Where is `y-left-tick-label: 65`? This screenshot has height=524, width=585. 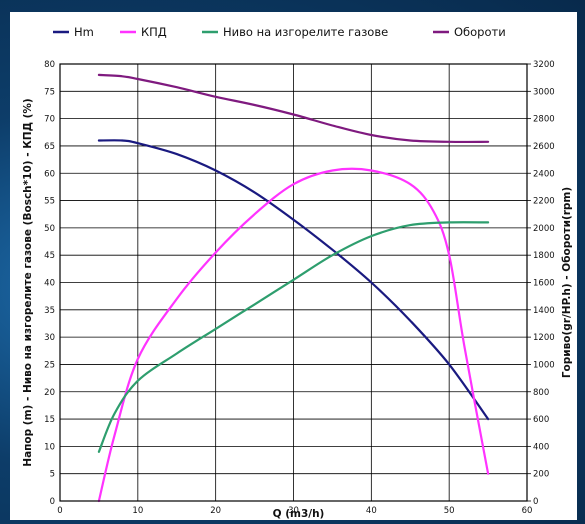 y-left-tick-label: 65 is located at coordinates (49, 147).